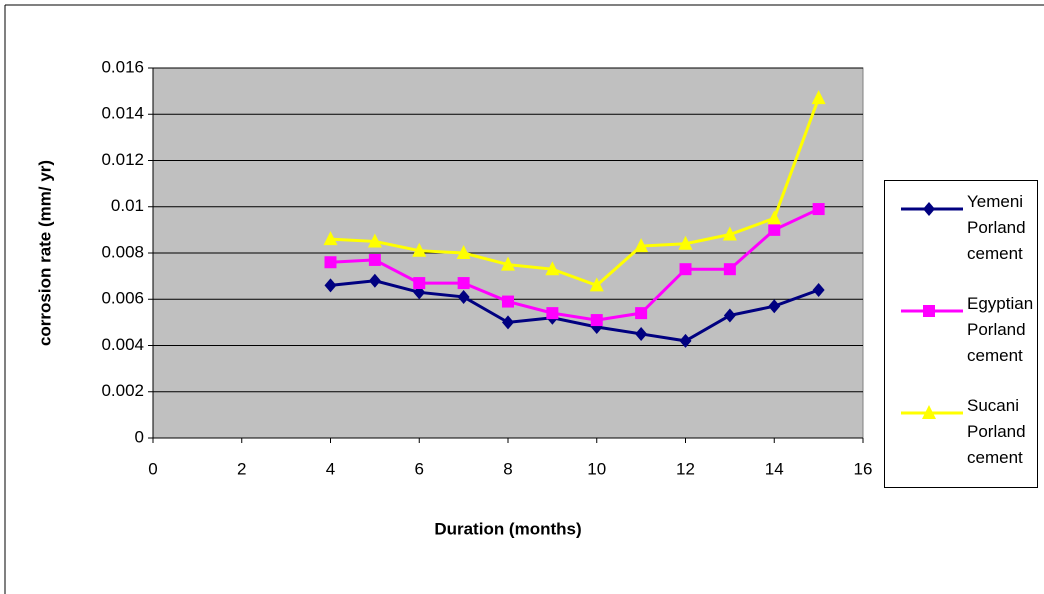  I want to click on y-tick-label: 0.008, so click(122, 251).